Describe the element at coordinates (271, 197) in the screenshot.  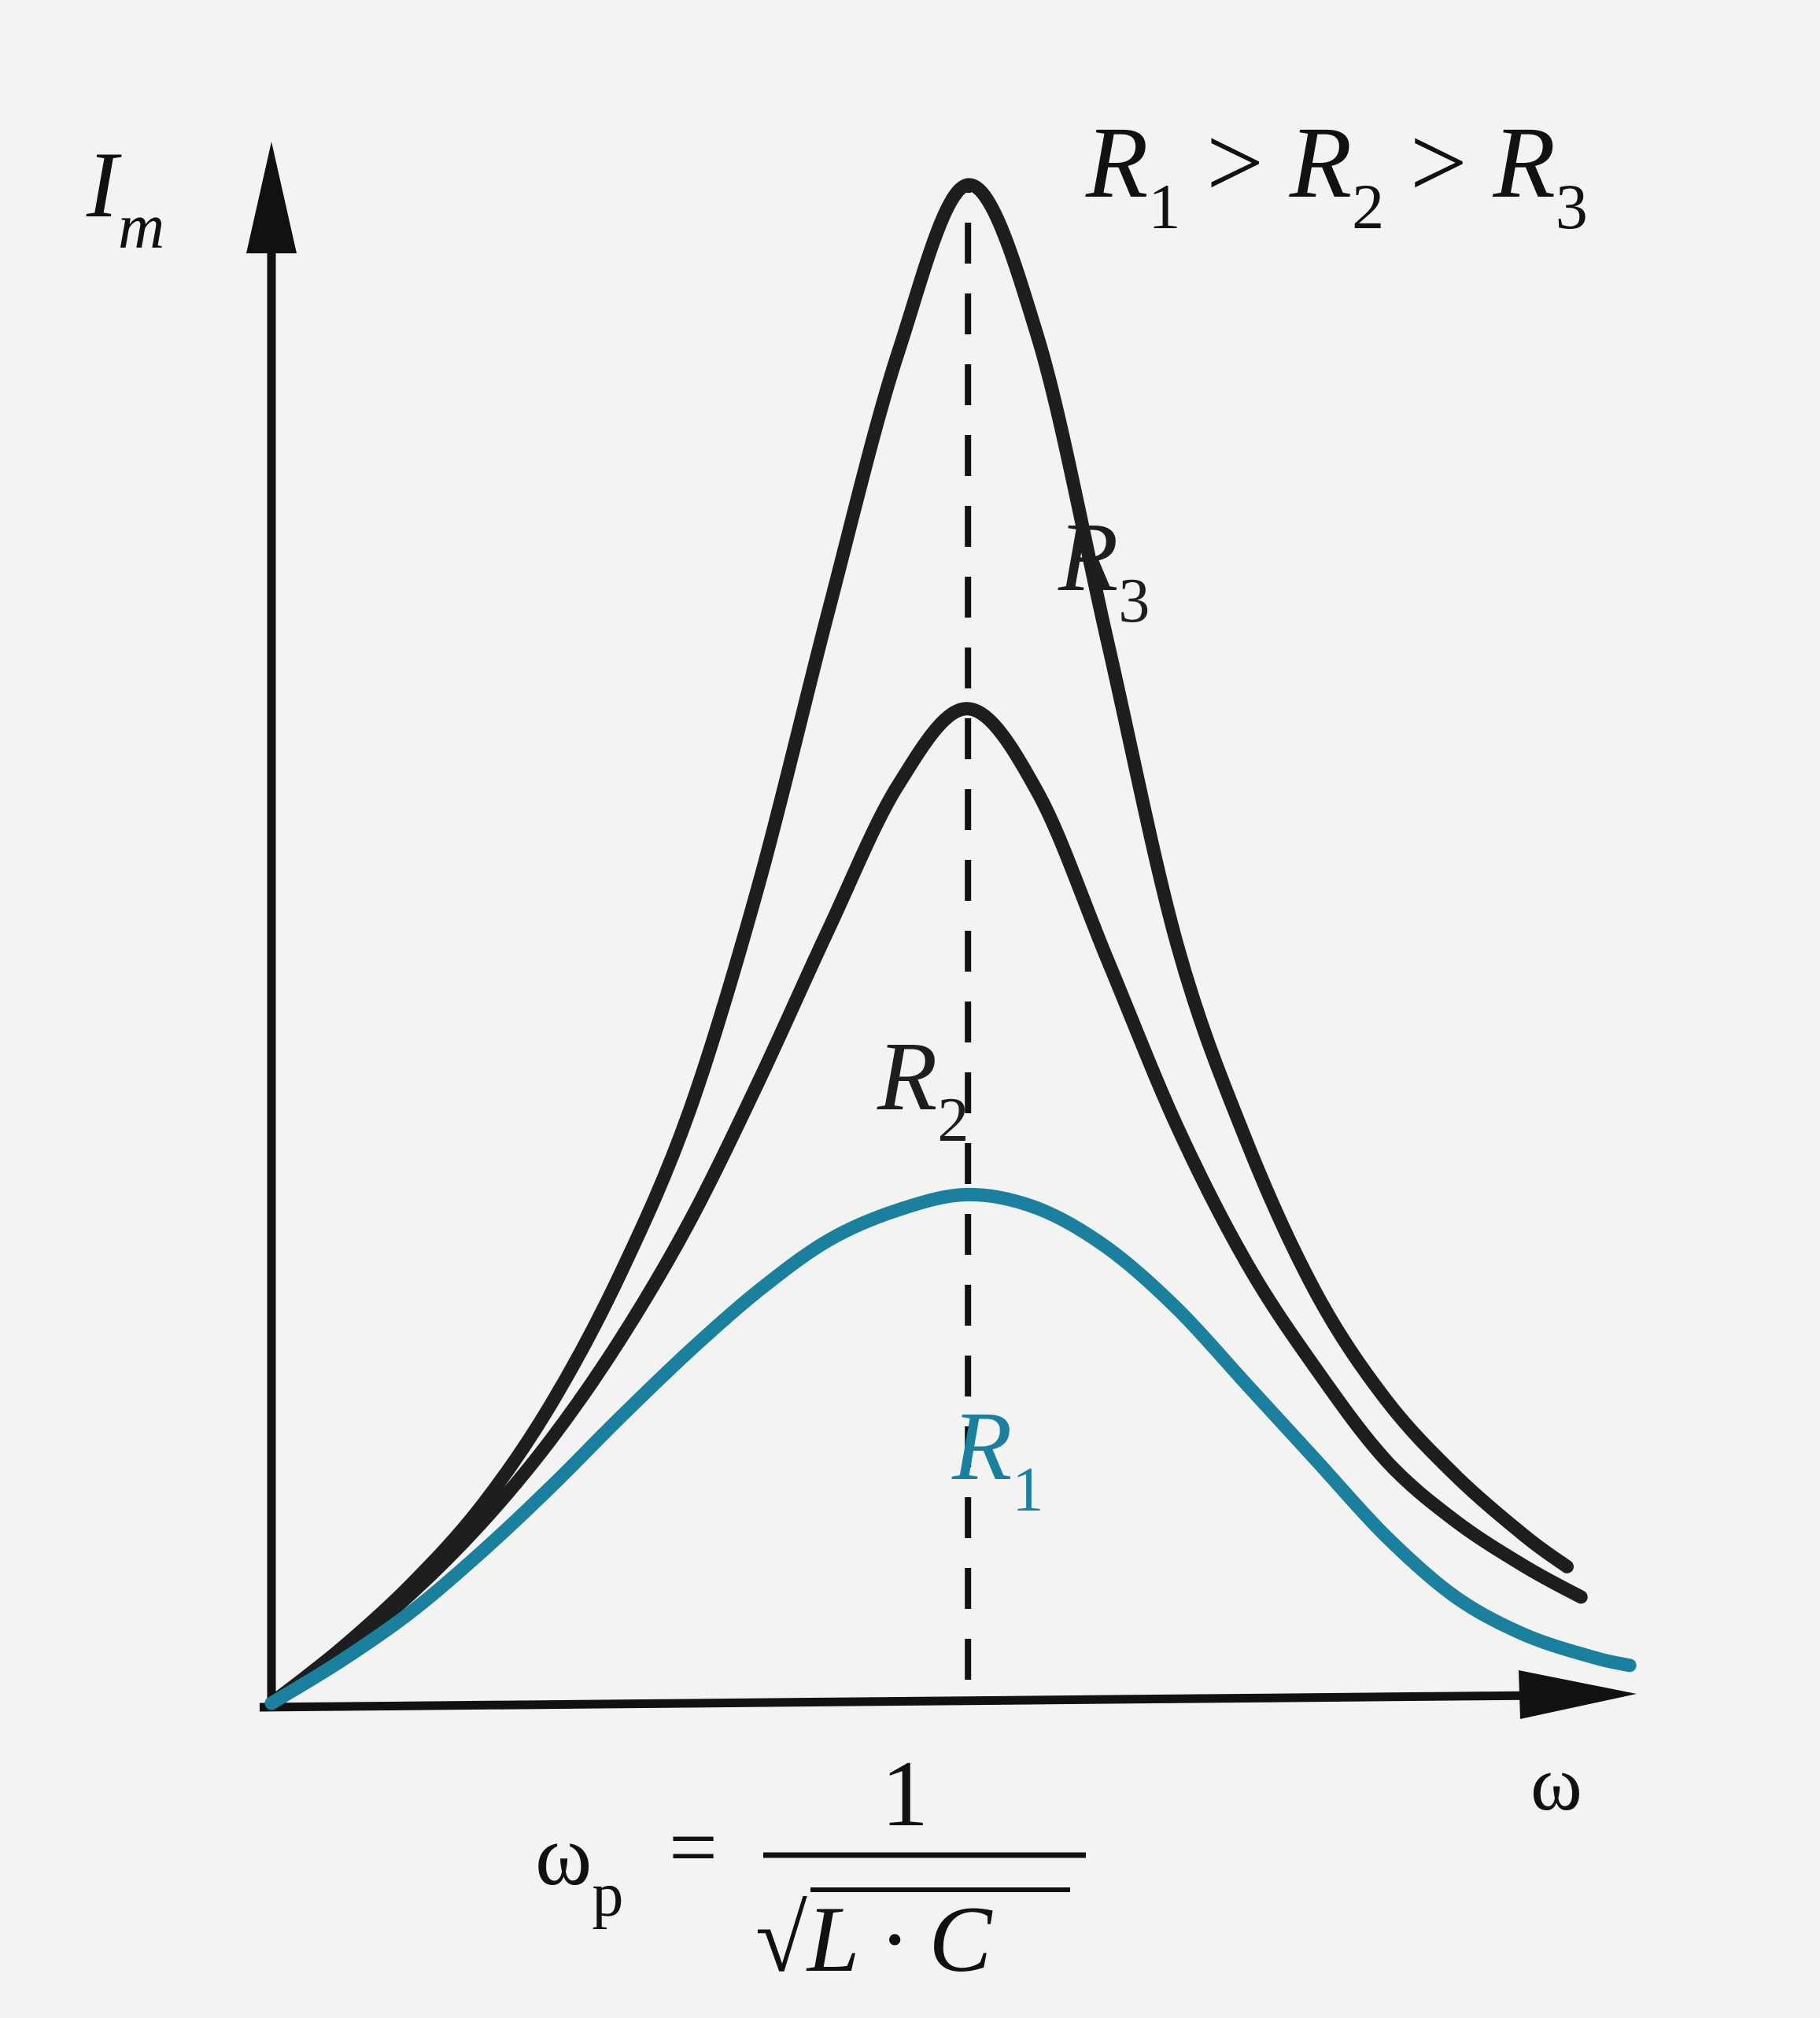
I see `y-axis-arrow` at that location.